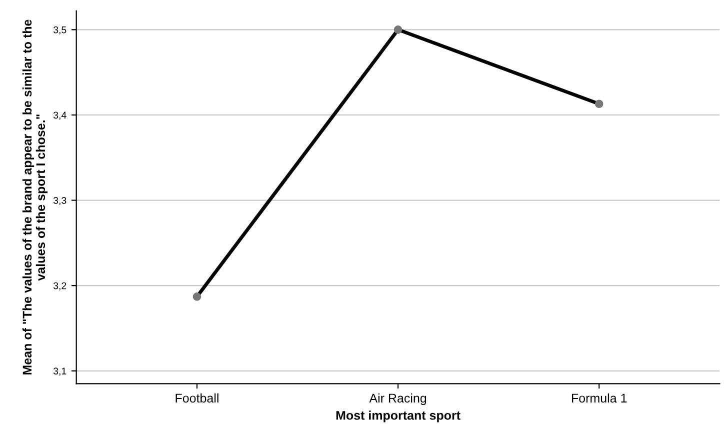  Describe the element at coordinates (398, 416) in the screenshot. I see `x-axis-title: Most important sport` at that location.